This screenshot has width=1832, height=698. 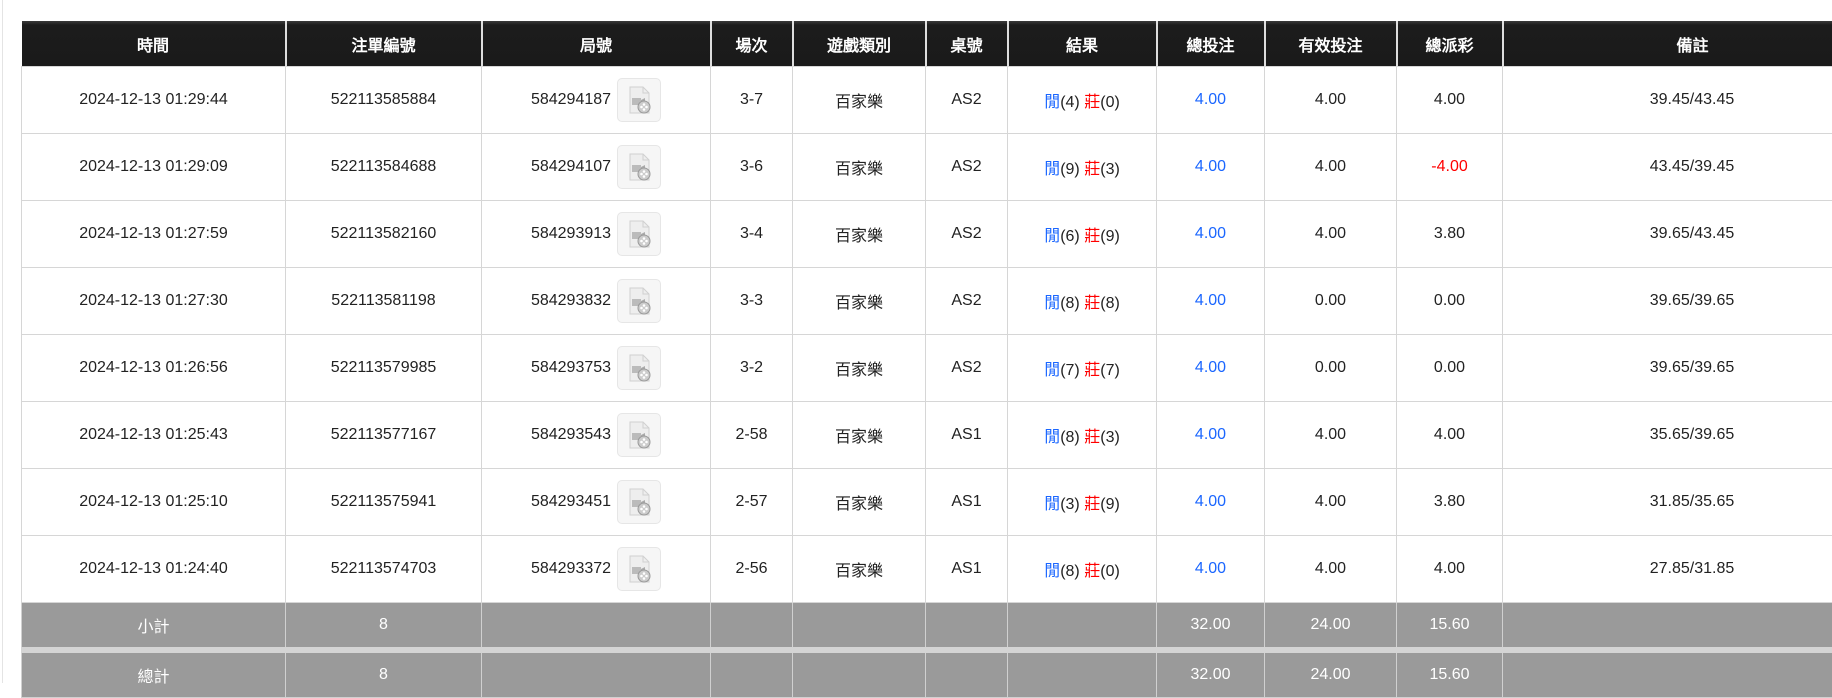 I want to click on cell-result: 閒(4) 莊(0), so click(x=1082, y=100).